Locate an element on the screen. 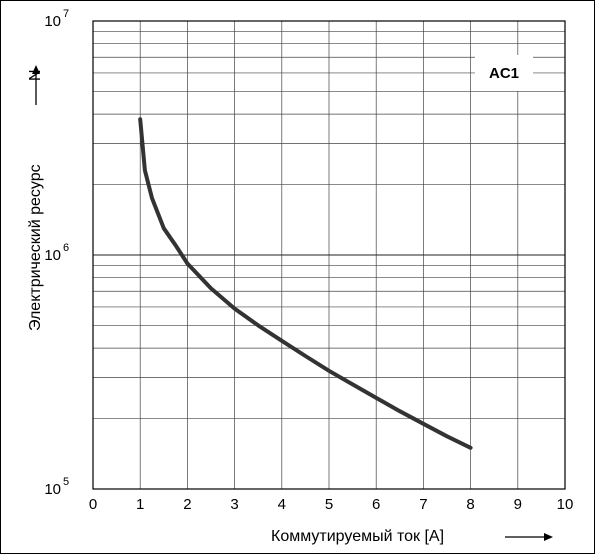 The height and width of the screenshot is (558, 595). x-tick-label: 4 is located at coordinates (282, 504).